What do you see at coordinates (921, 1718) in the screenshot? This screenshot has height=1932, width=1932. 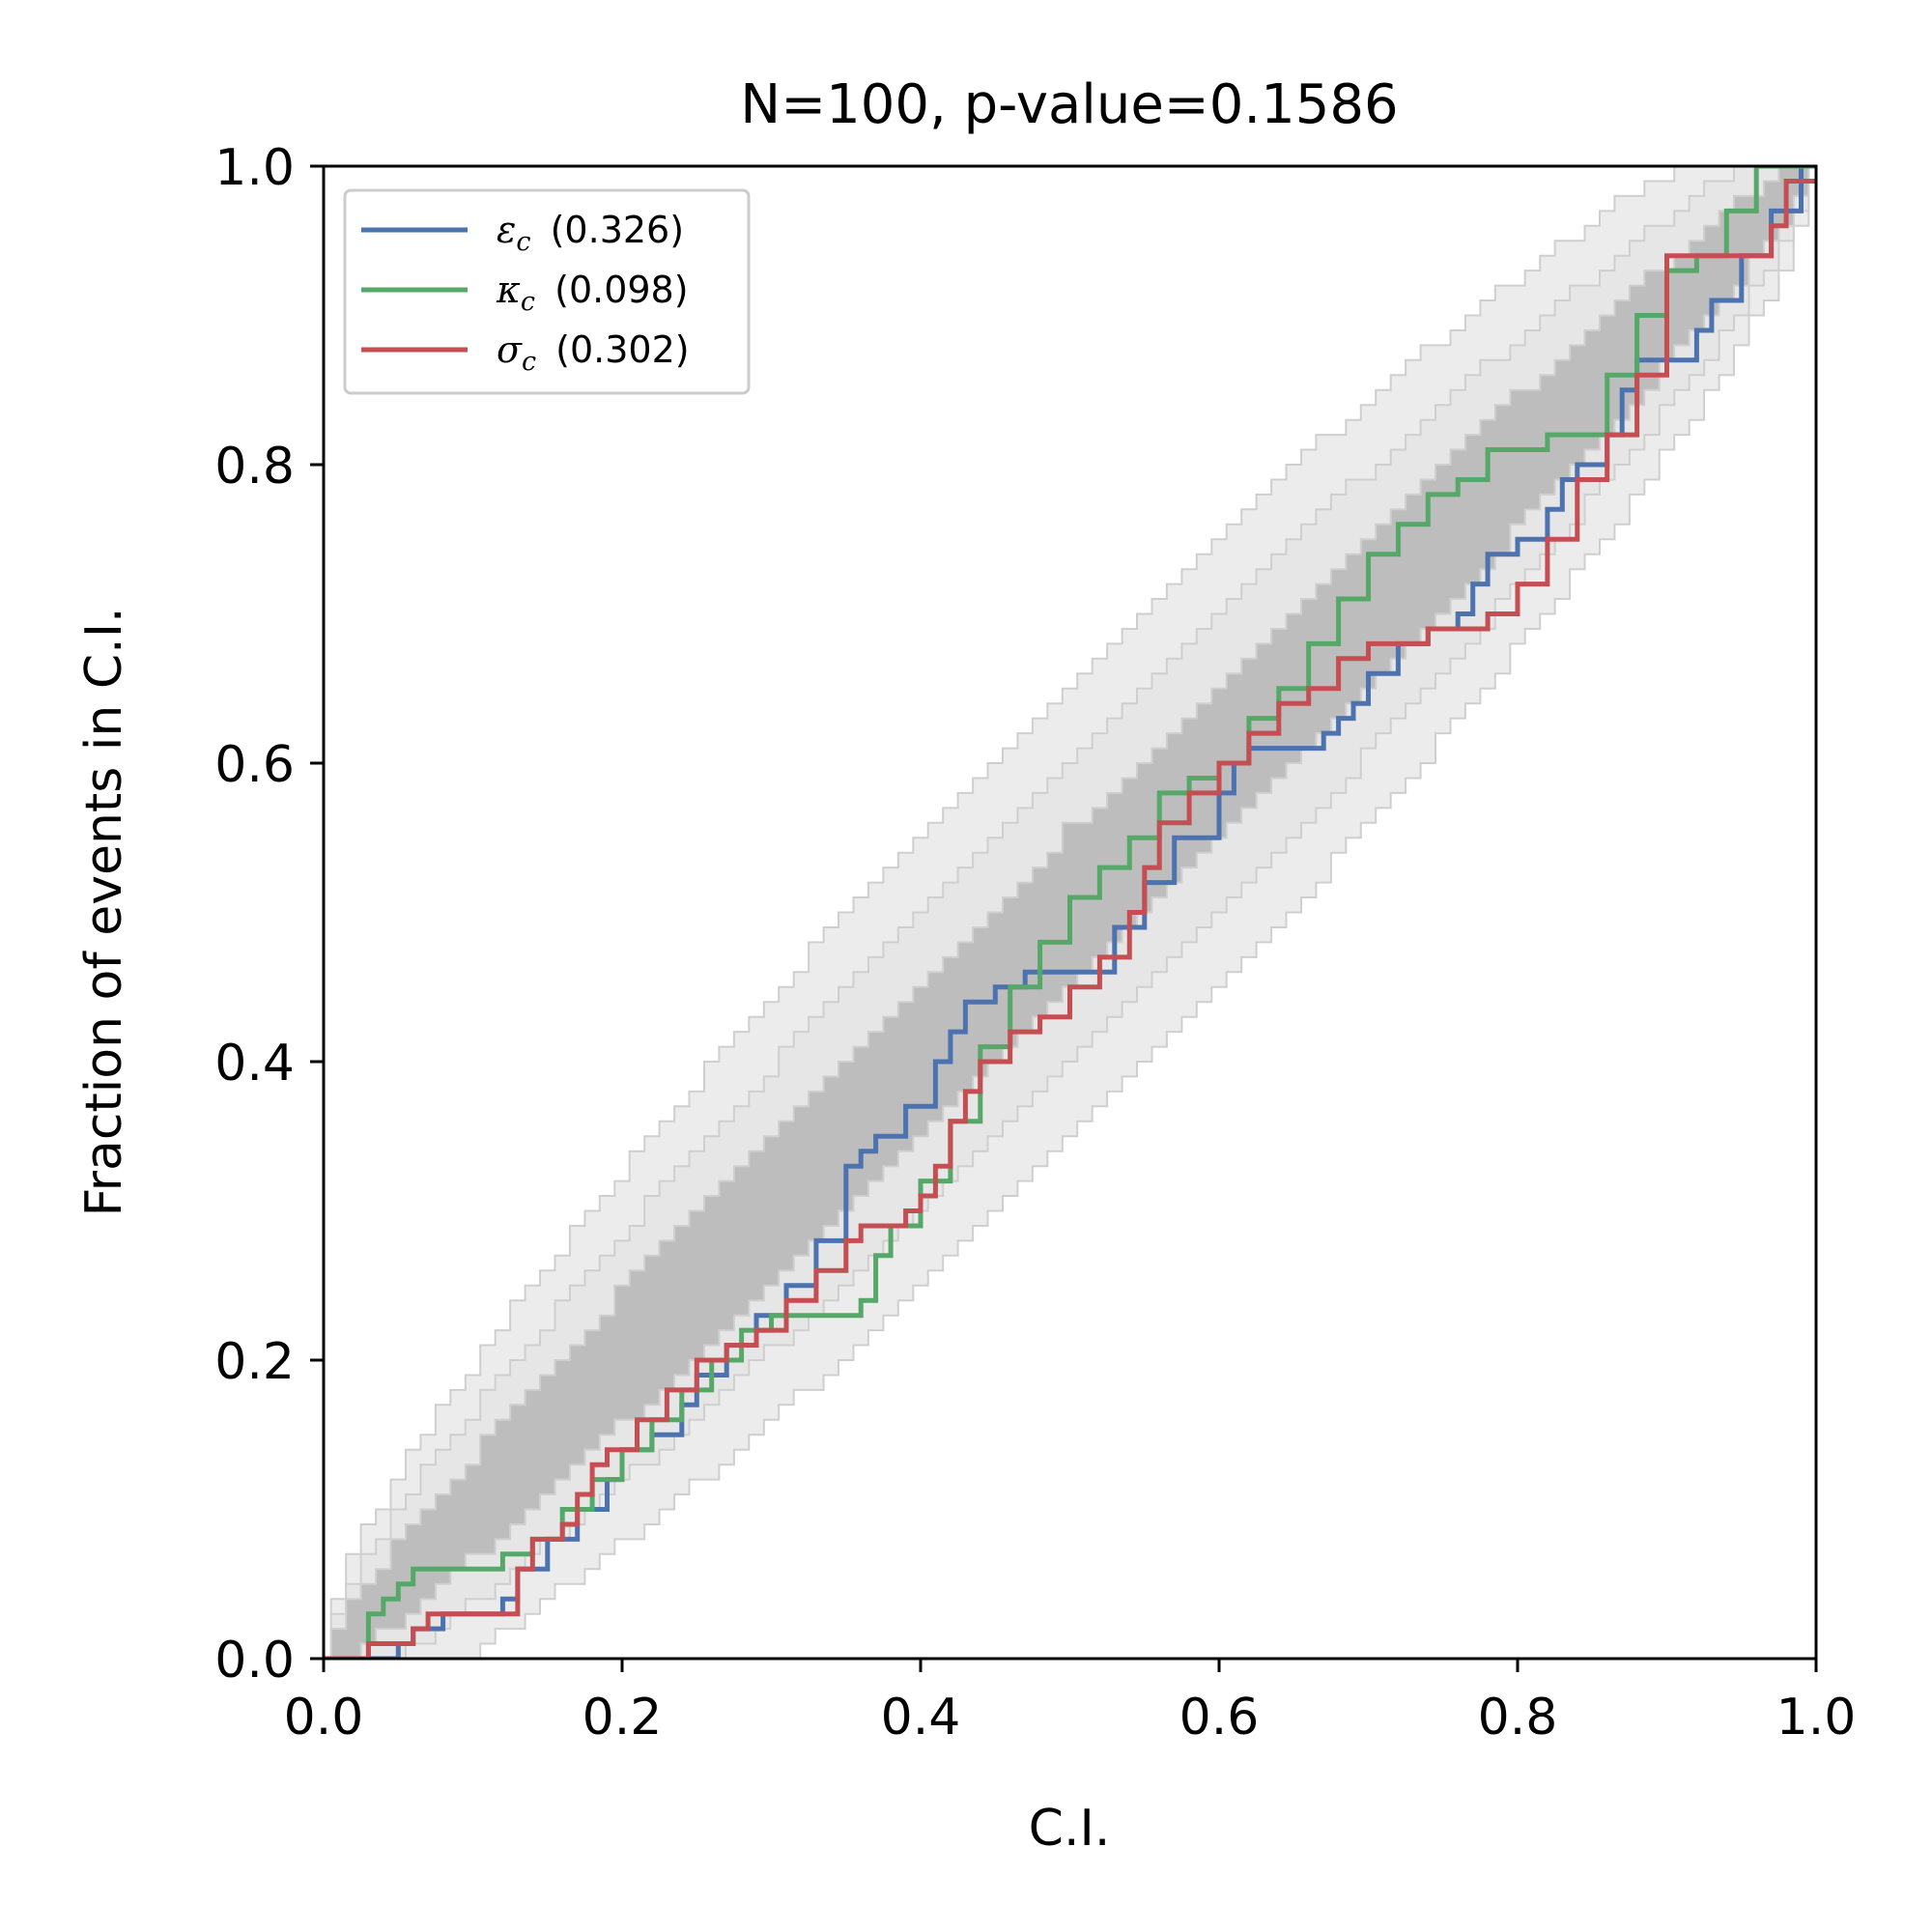 I see `x-tick-label: 0.4` at bounding box center [921, 1718].